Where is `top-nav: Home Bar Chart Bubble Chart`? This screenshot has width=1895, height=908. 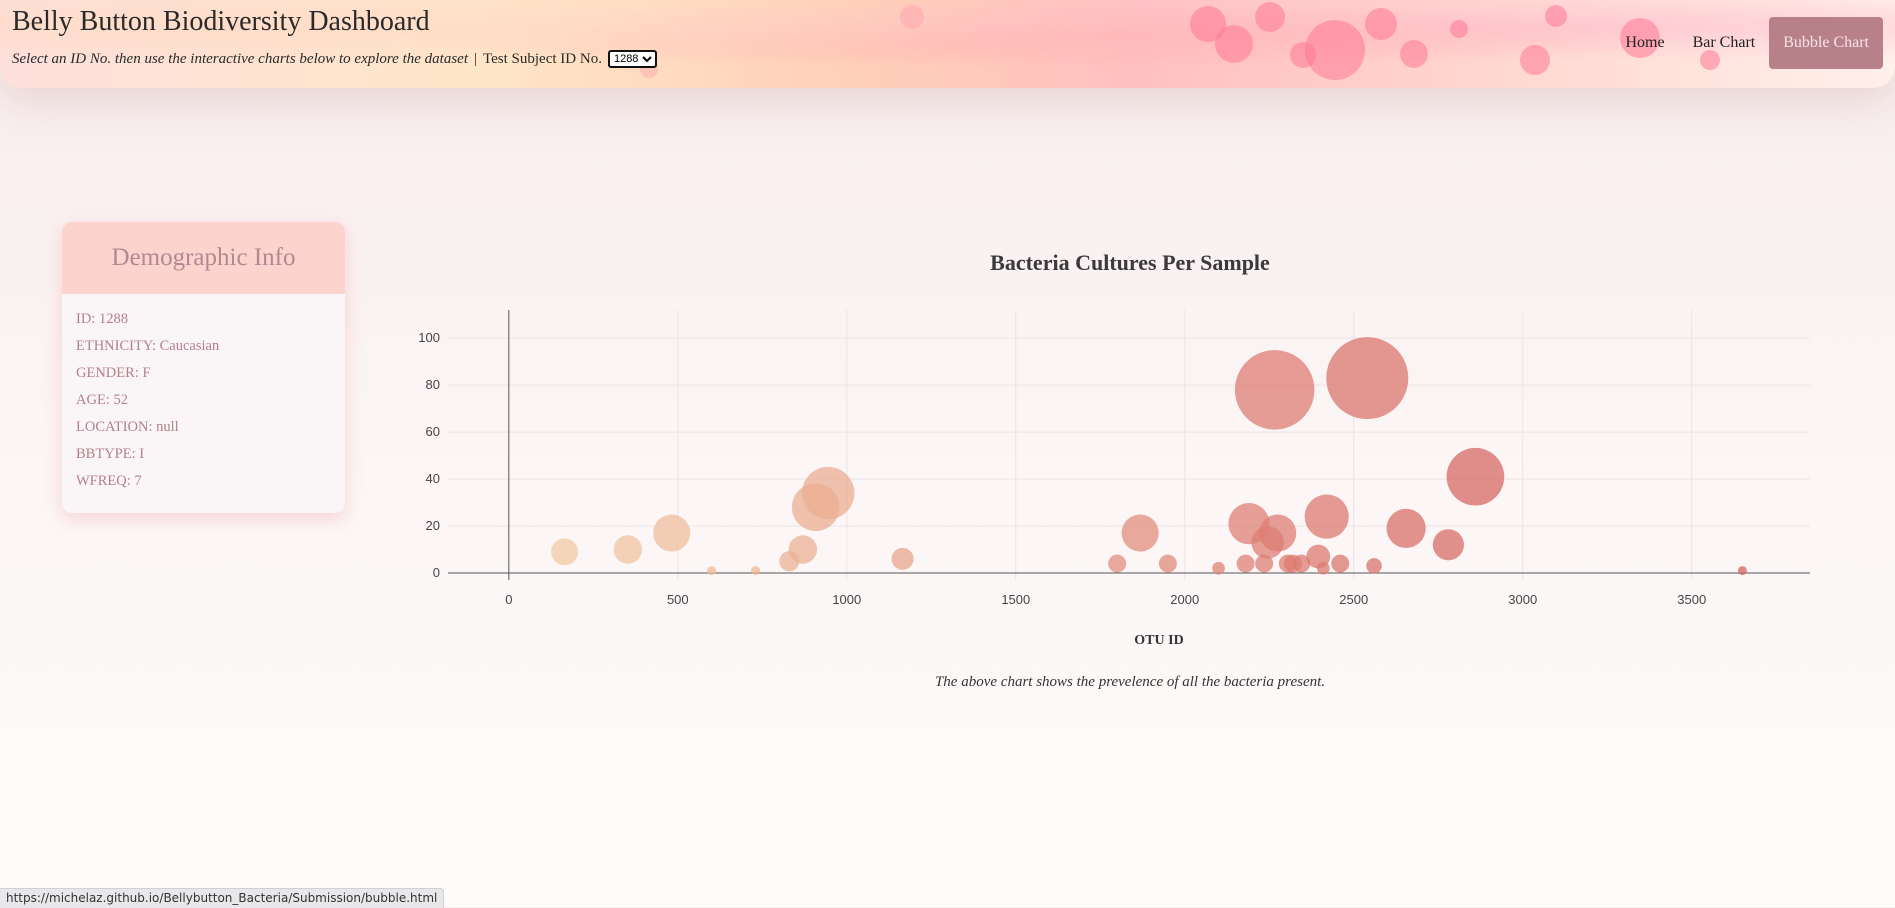 top-nav: Home Bar Chart Bubble Chart is located at coordinates (1747, 43).